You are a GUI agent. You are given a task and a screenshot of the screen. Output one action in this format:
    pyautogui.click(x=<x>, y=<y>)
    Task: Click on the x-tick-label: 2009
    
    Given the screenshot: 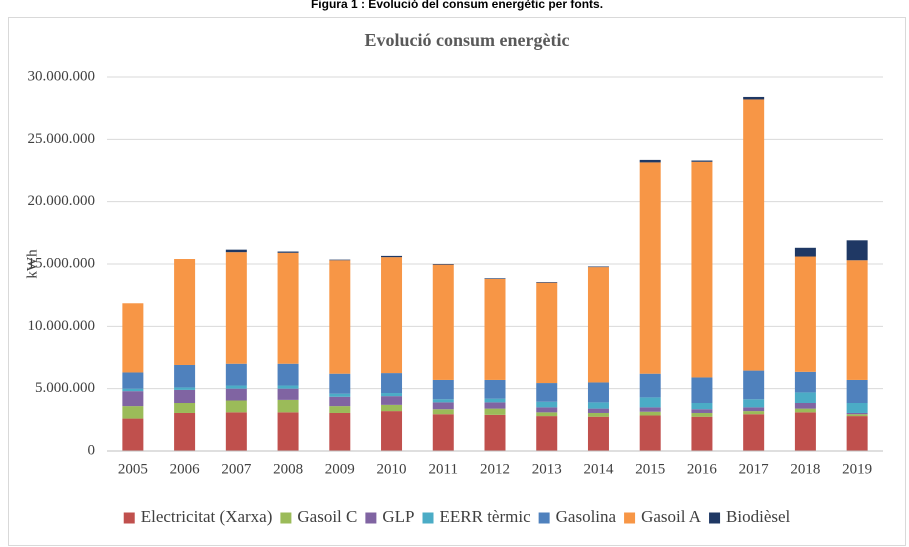 What is the action you would take?
    pyautogui.click(x=340, y=469)
    